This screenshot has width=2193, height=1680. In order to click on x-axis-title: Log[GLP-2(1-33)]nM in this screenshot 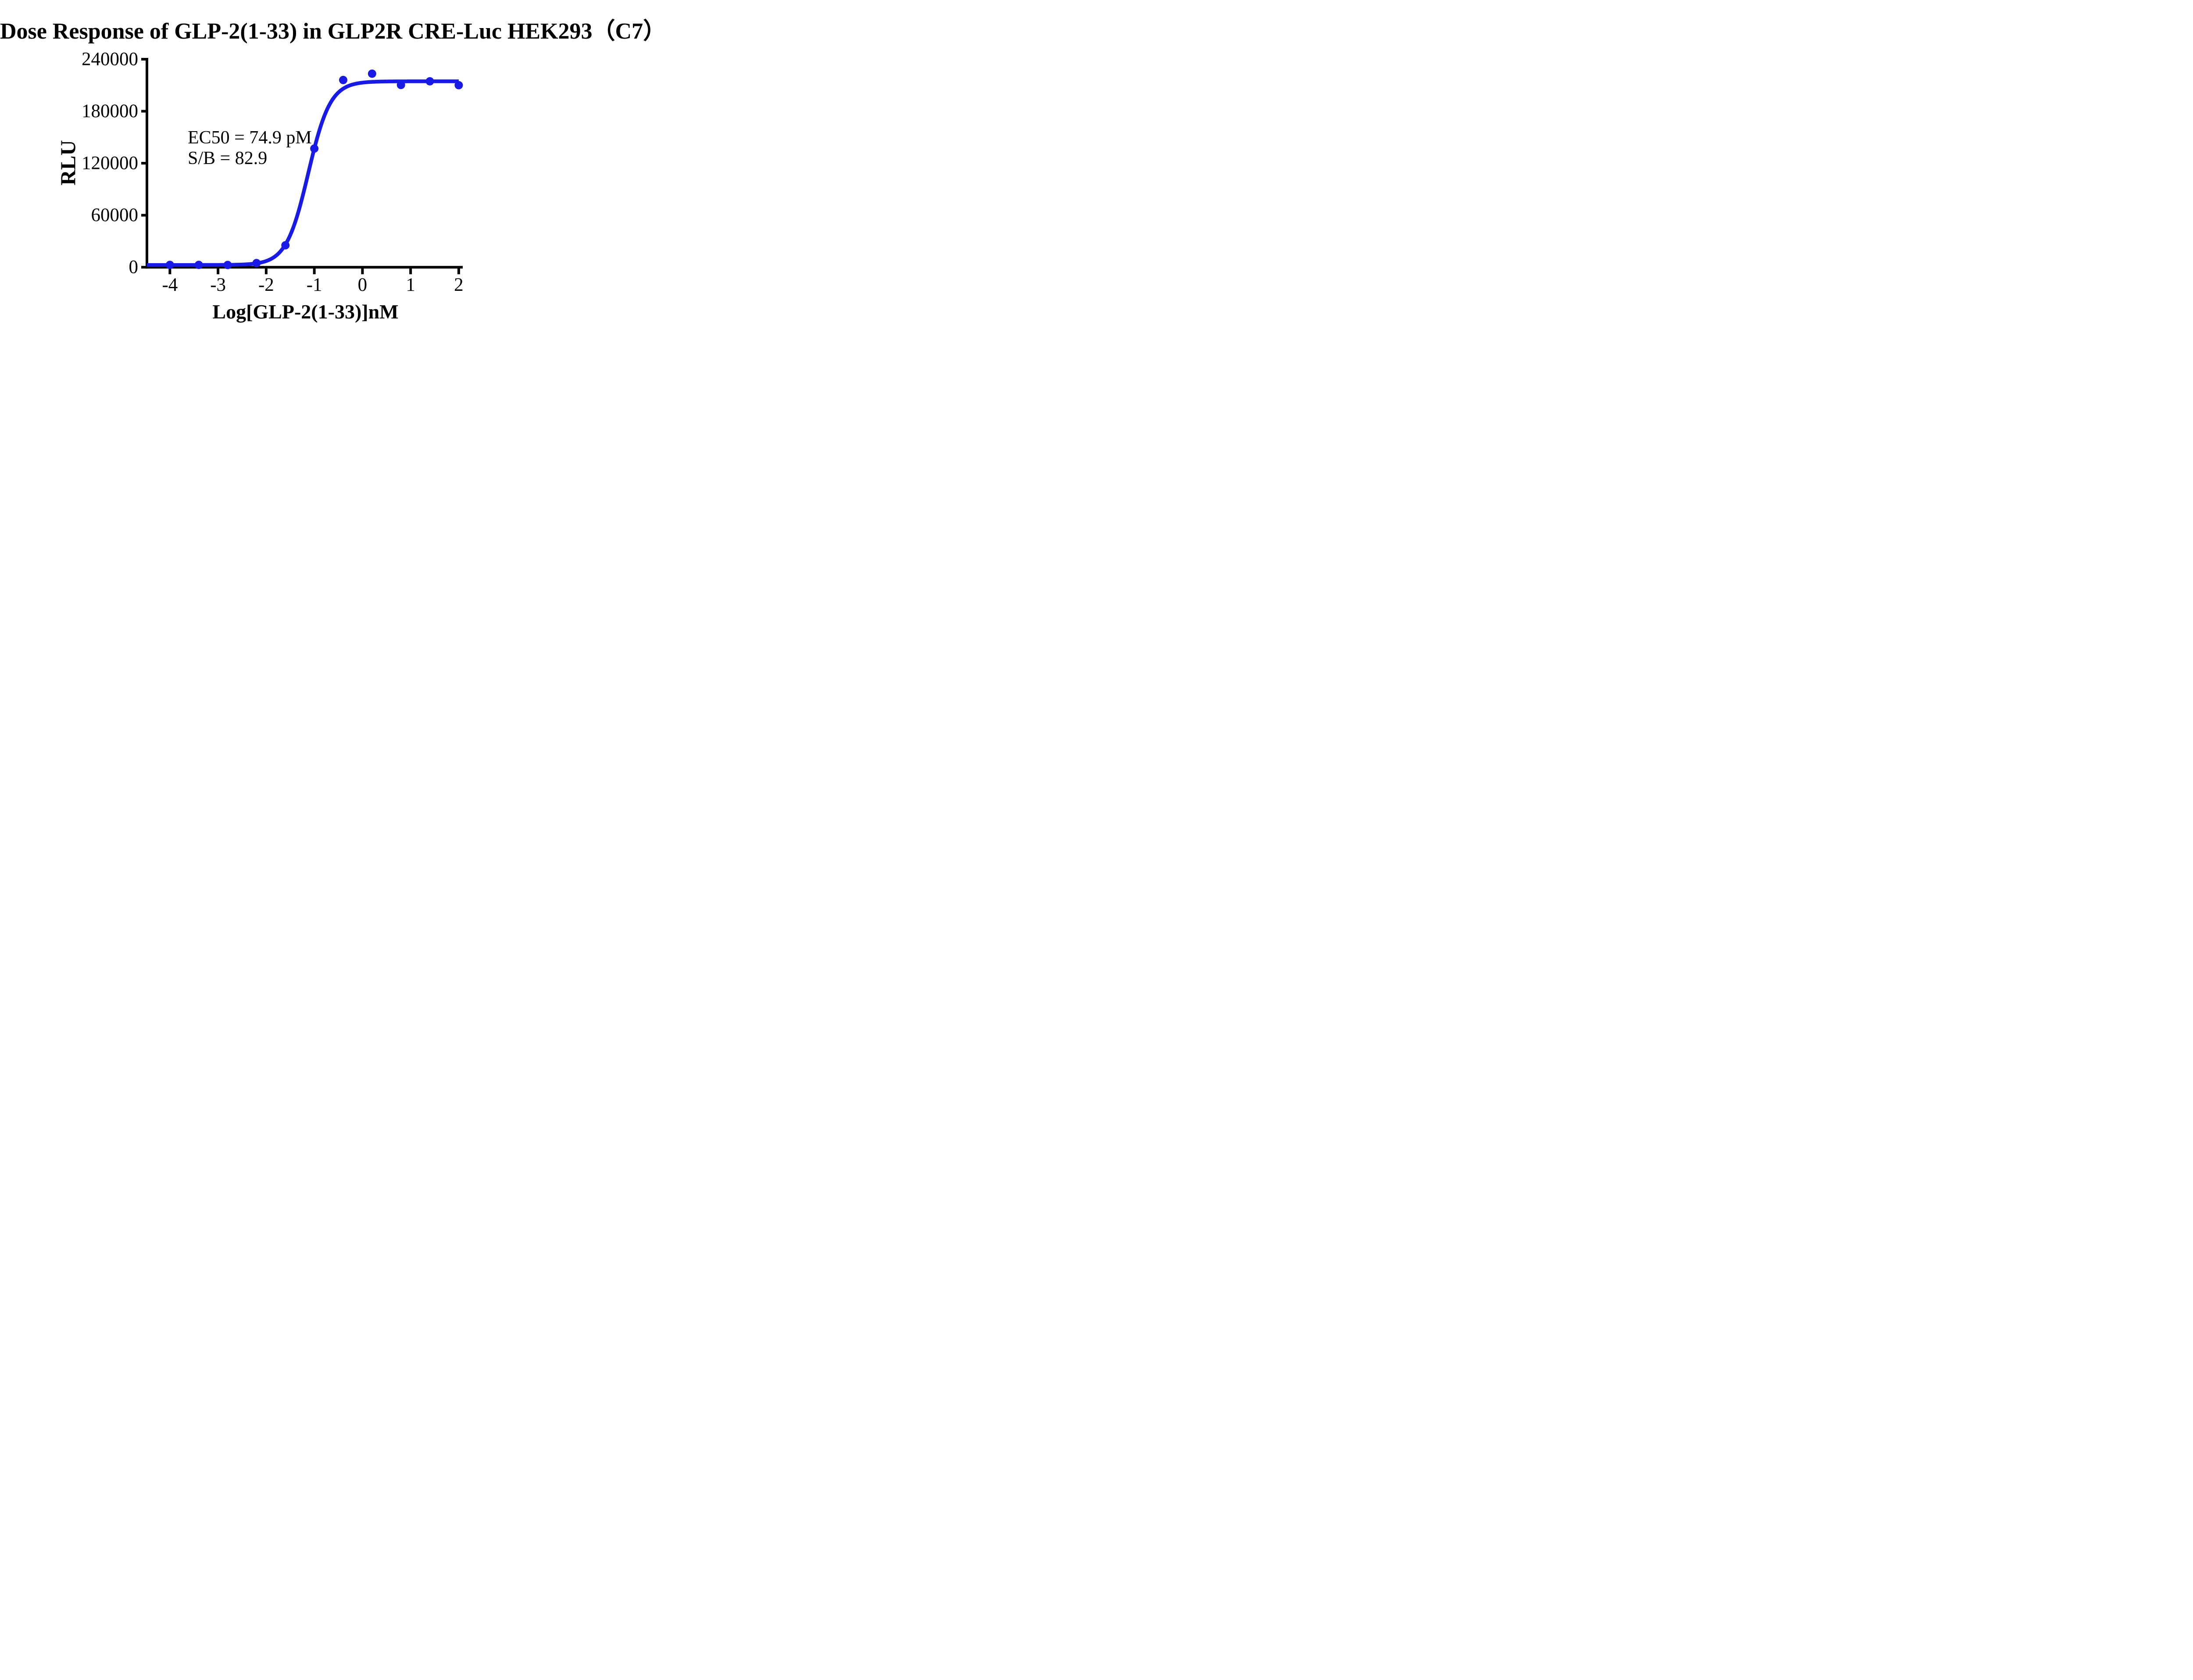, I will do `click(305, 311)`.